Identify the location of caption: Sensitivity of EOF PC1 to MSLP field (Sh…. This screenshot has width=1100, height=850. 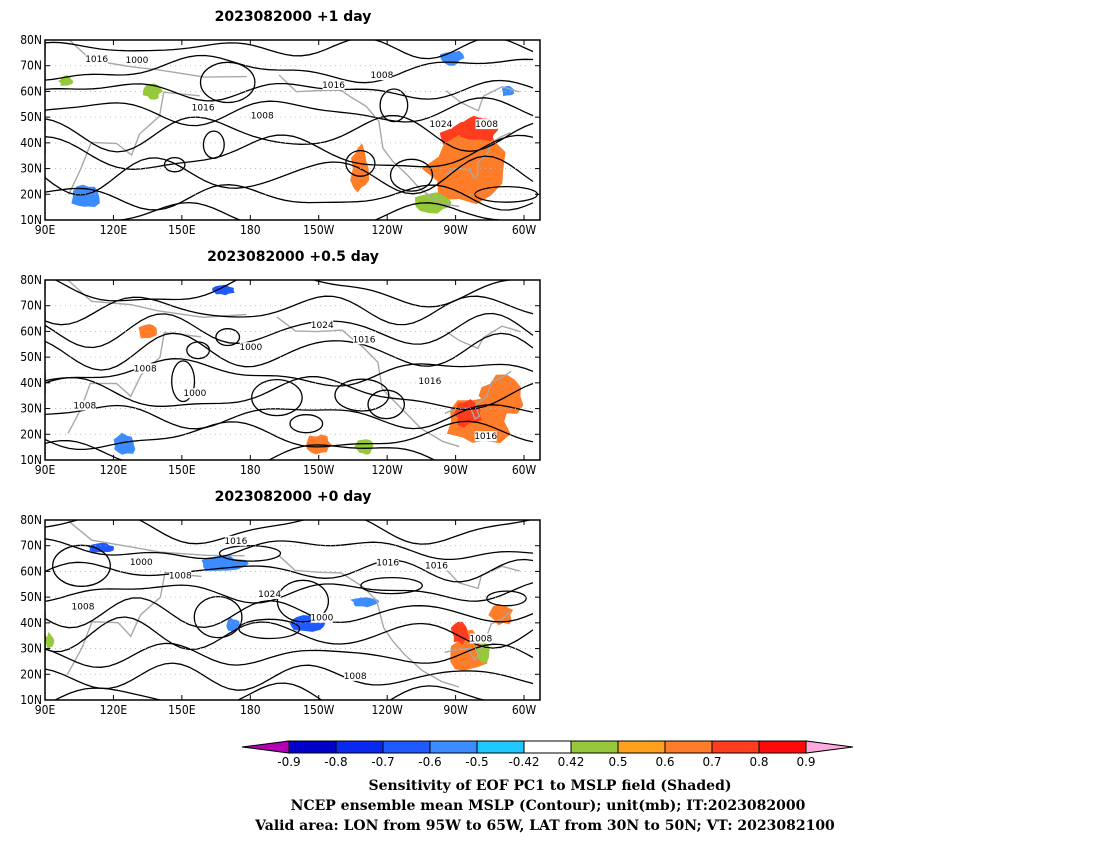
(544, 806).